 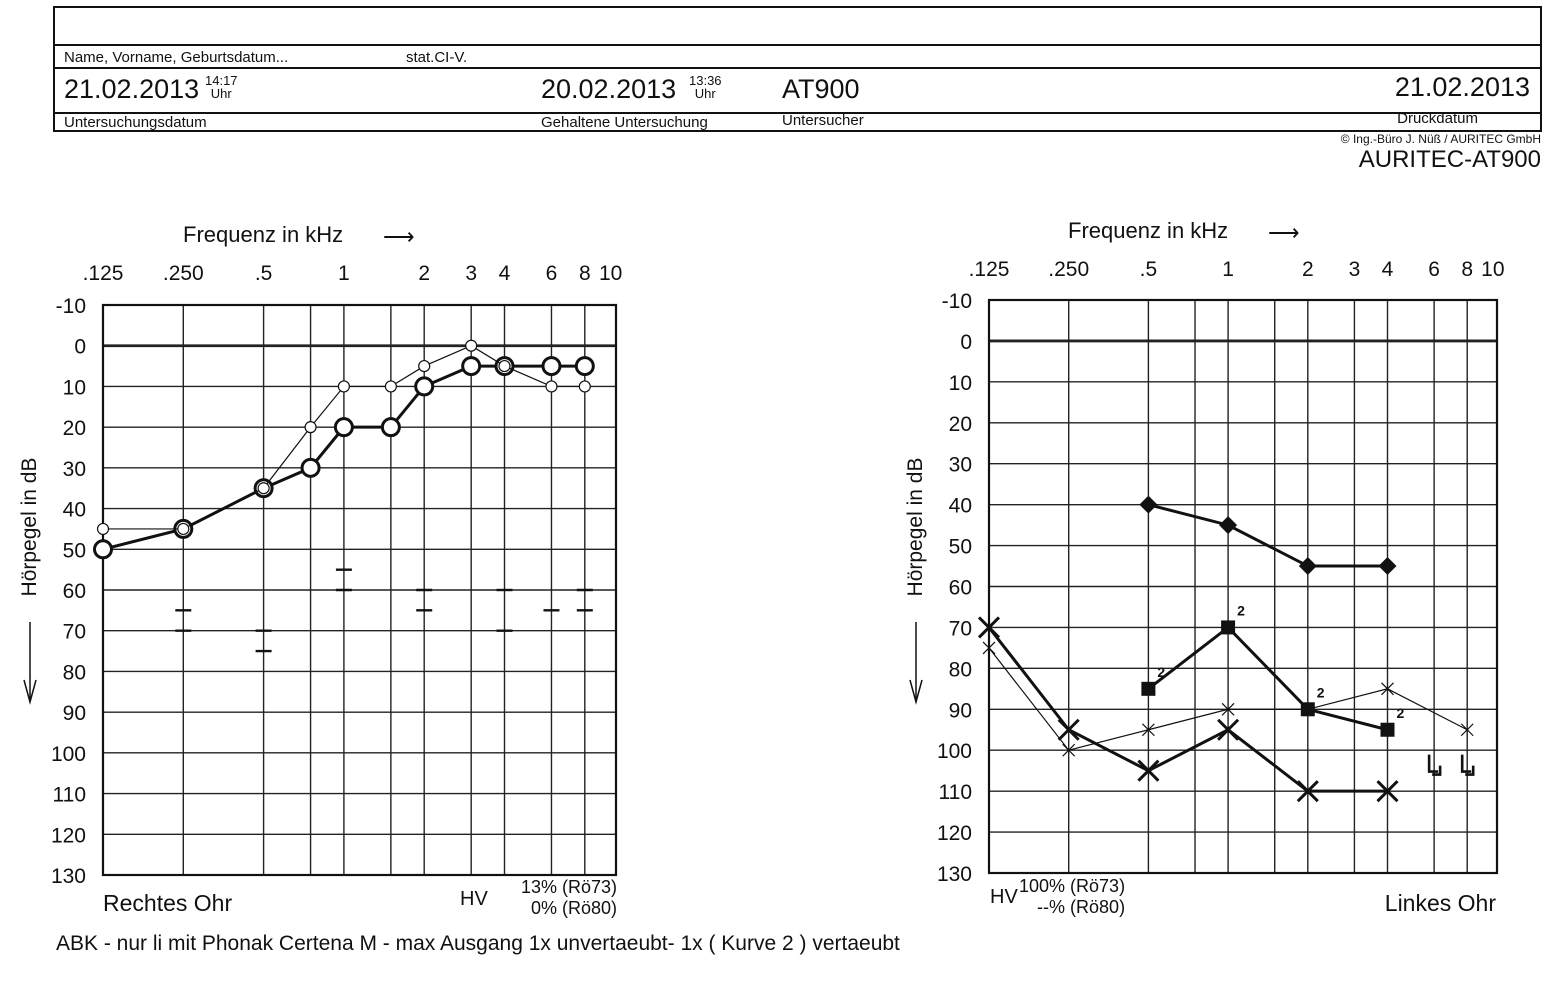 I want to click on held-exam-time: 13:36 Uhr, so click(x=705, y=87).